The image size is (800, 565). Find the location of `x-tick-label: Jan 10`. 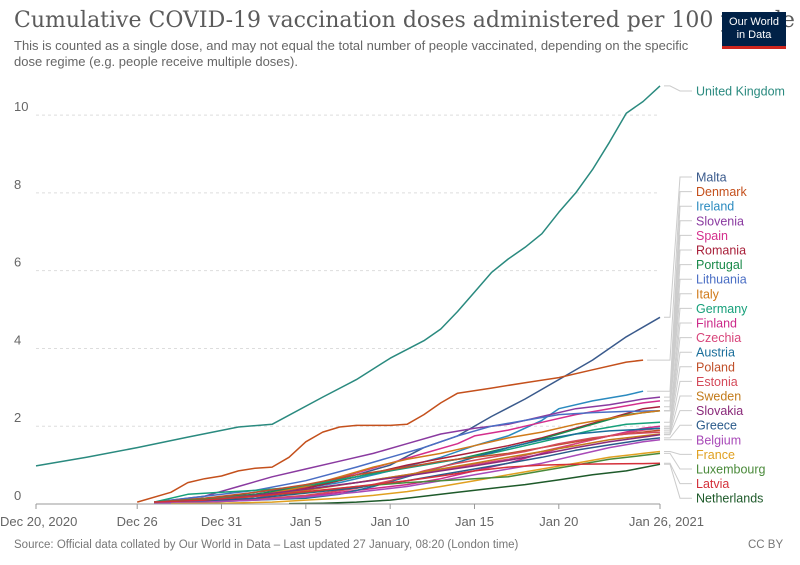

x-tick-label: Jan 10 is located at coordinates (390, 521).